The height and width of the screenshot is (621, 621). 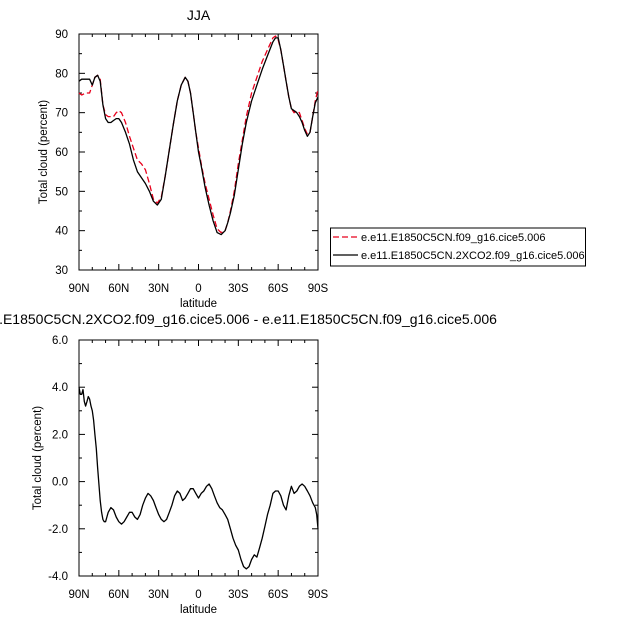 I want to click on y-tick-label: 70, so click(x=61, y=114).